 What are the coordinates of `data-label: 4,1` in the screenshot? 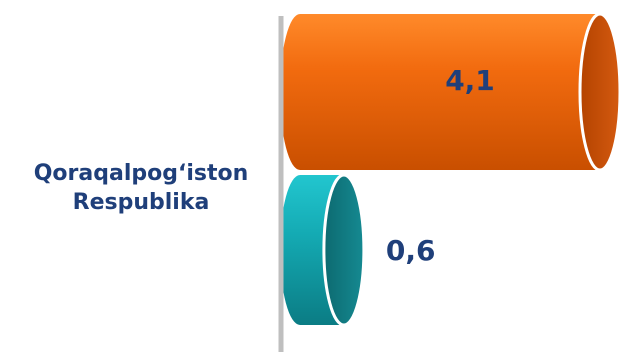 It's located at (470, 80).